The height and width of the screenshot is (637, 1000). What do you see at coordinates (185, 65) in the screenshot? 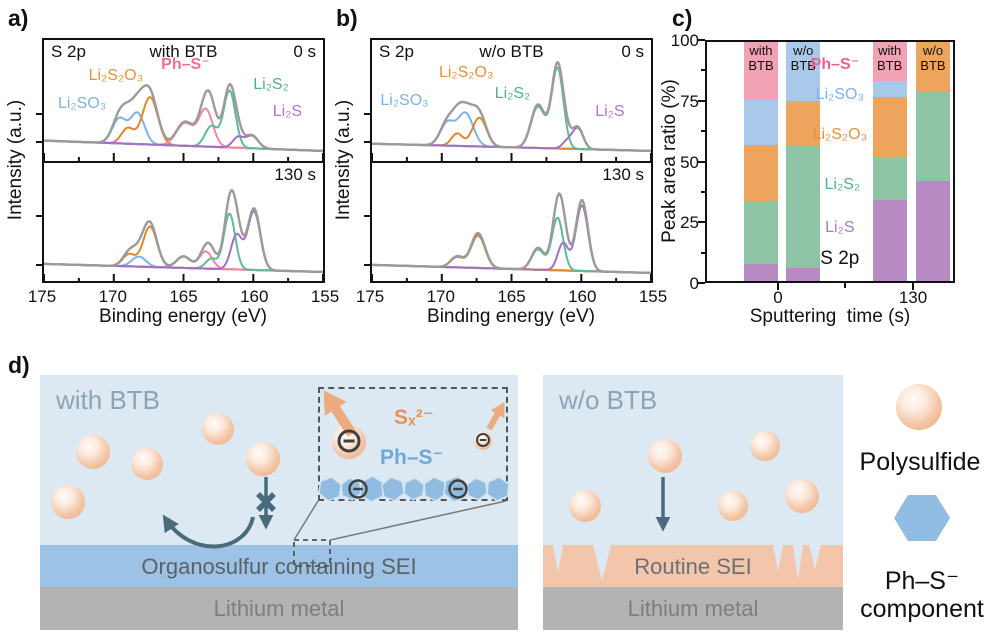
I see `species-label: Ph–S⁻` at bounding box center [185, 65].